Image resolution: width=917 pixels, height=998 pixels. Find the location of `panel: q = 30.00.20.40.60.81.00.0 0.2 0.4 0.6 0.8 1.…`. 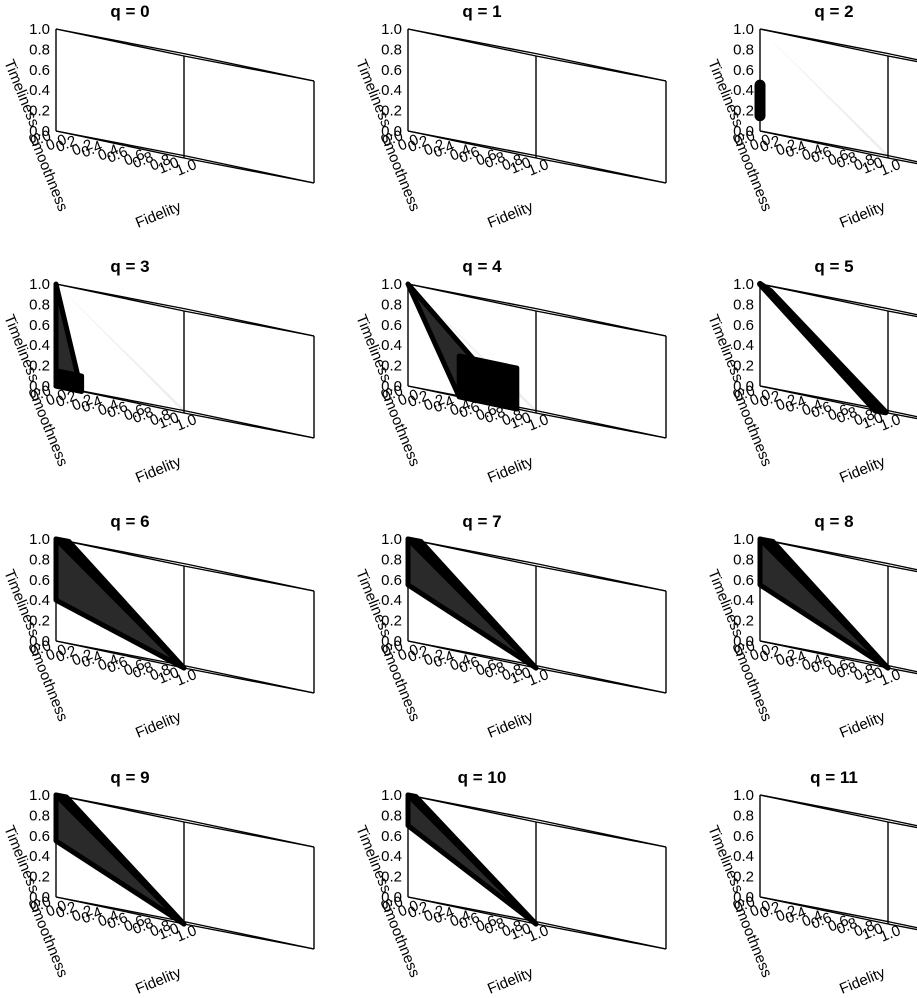

panel: q = 30.00.20.40.60.81.00.0 0.2 0.4 0.6 0.8 1.… is located at coordinates (157, 372).